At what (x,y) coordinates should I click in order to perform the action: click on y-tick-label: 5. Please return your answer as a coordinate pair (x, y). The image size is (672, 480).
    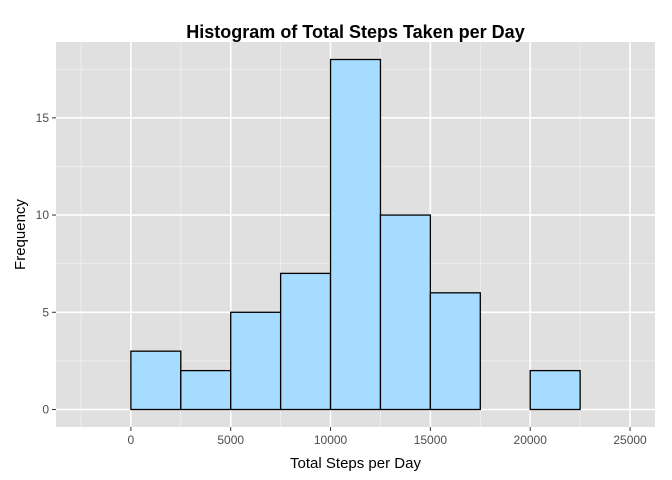
    Looking at the image, I should click on (45, 312).